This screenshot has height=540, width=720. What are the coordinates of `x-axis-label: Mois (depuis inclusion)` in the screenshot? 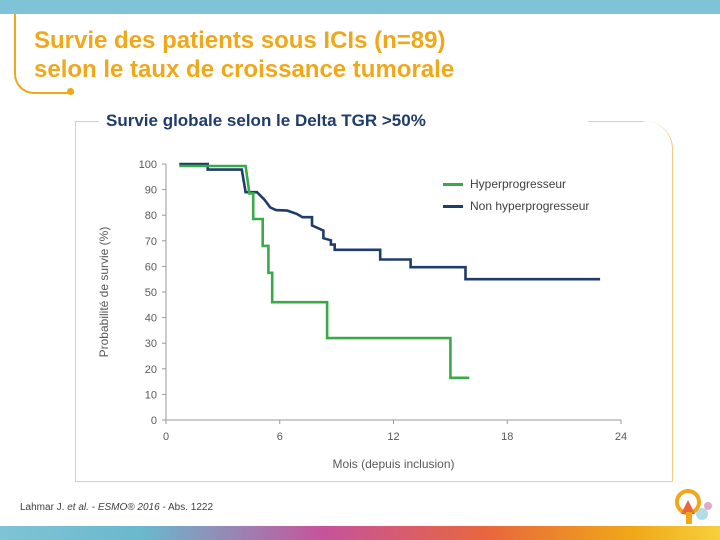 It's located at (393, 464).